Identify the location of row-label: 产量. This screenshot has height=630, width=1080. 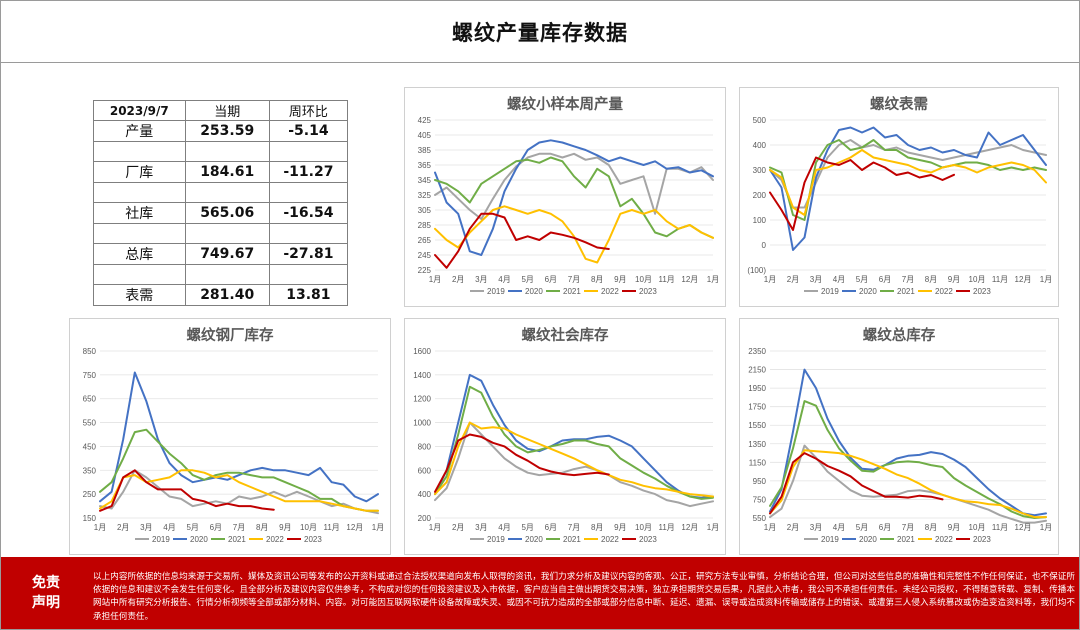
(139, 131).